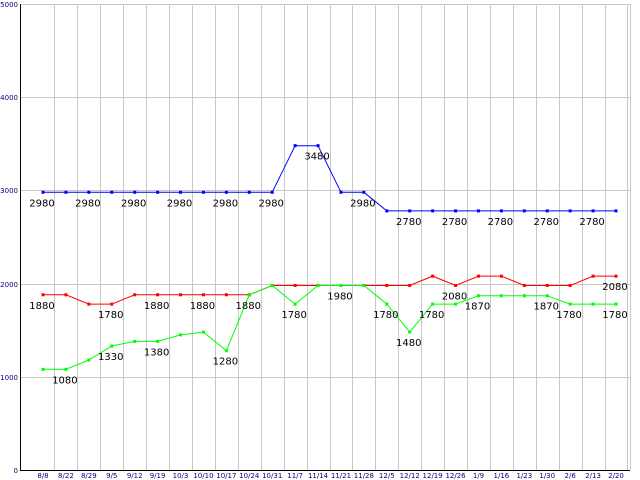  Describe the element at coordinates (341, 476) in the screenshot. I see `x-tick-label: 11/21` at that location.